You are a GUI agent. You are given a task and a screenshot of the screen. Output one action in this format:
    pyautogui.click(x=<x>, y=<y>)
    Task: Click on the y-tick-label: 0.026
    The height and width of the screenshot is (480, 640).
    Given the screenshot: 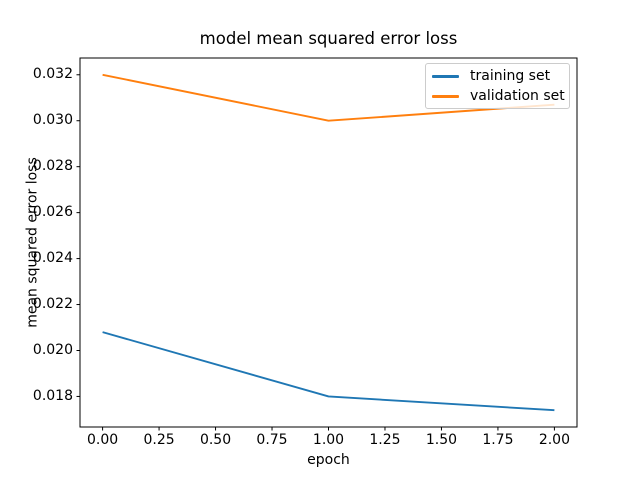 What is the action you would take?
    pyautogui.click(x=52, y=212)
    